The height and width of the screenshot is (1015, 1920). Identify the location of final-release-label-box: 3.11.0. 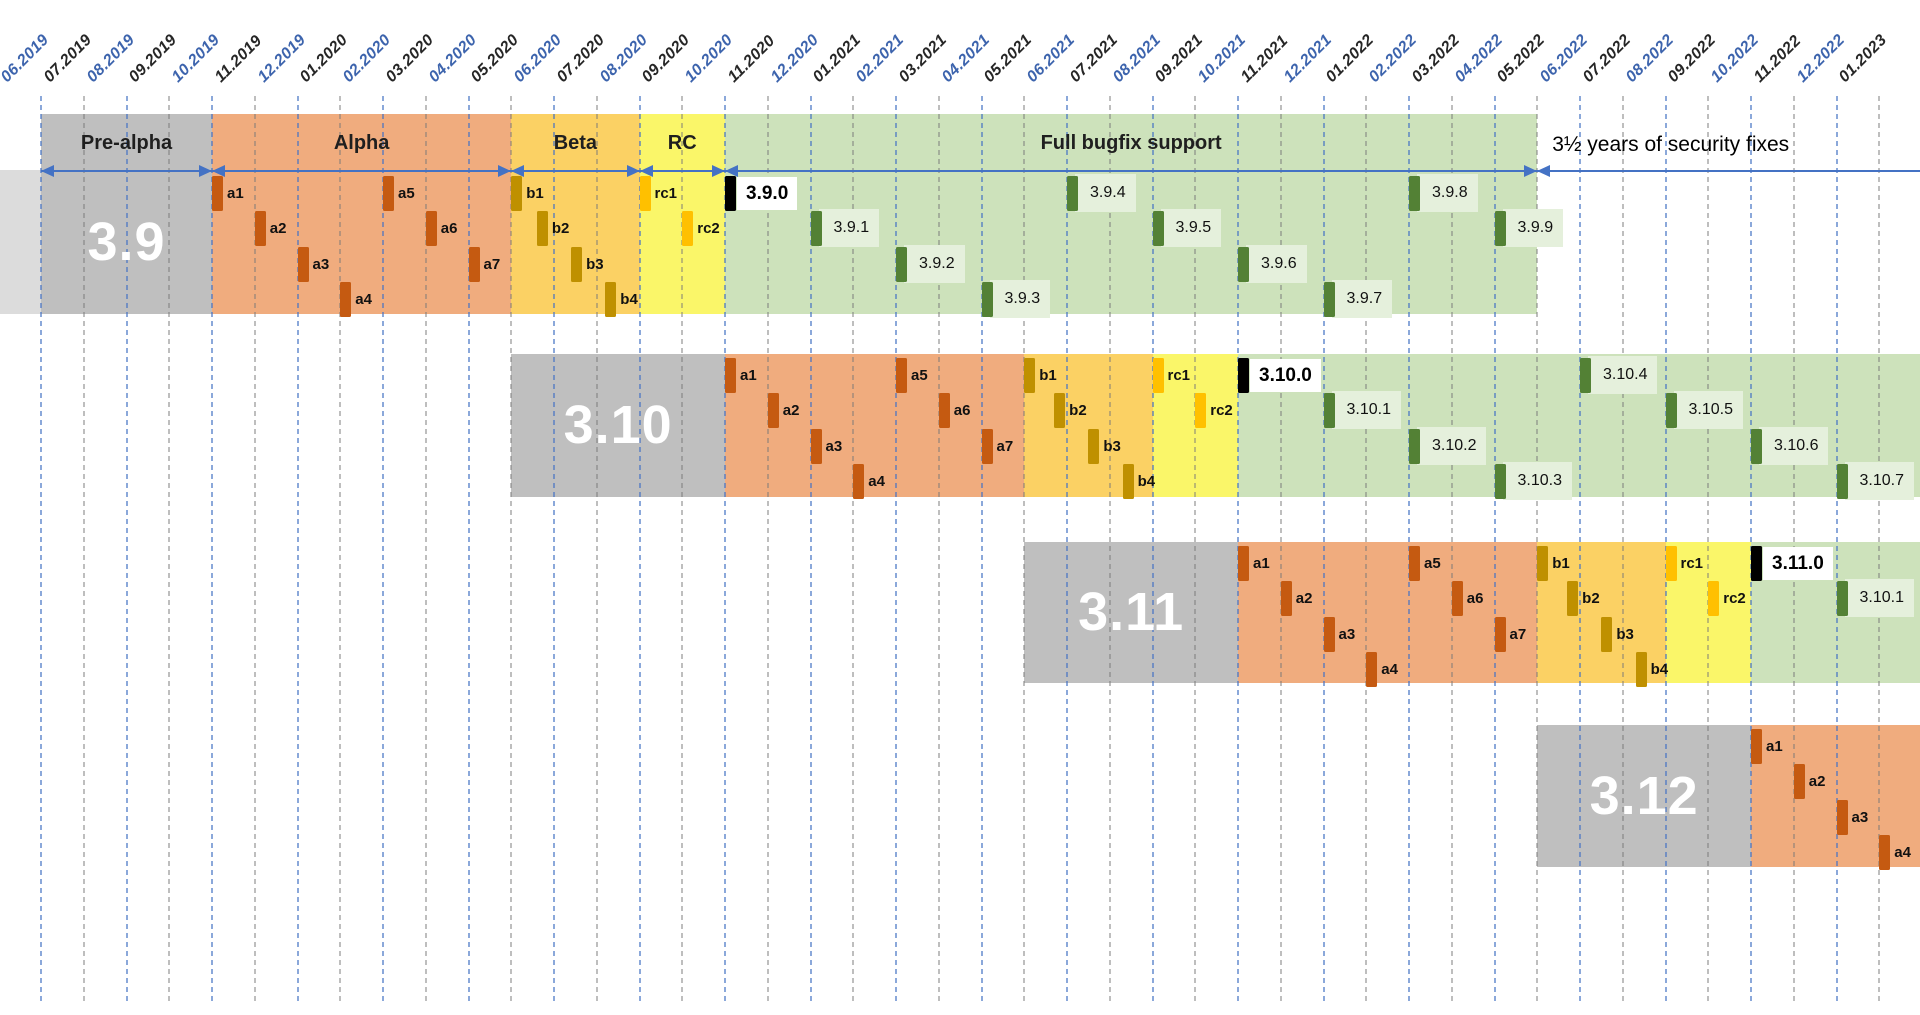
(1798, 563).